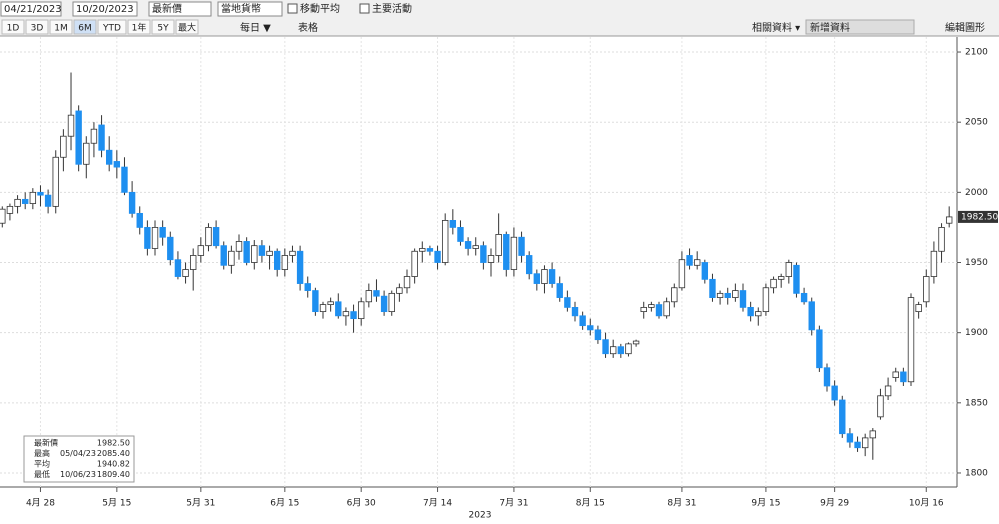 This screenshot has height=524, width=999. Describe the element at coordinates (113, 464) in the screenshot. I see `legend-value: 1940.82` at that location.